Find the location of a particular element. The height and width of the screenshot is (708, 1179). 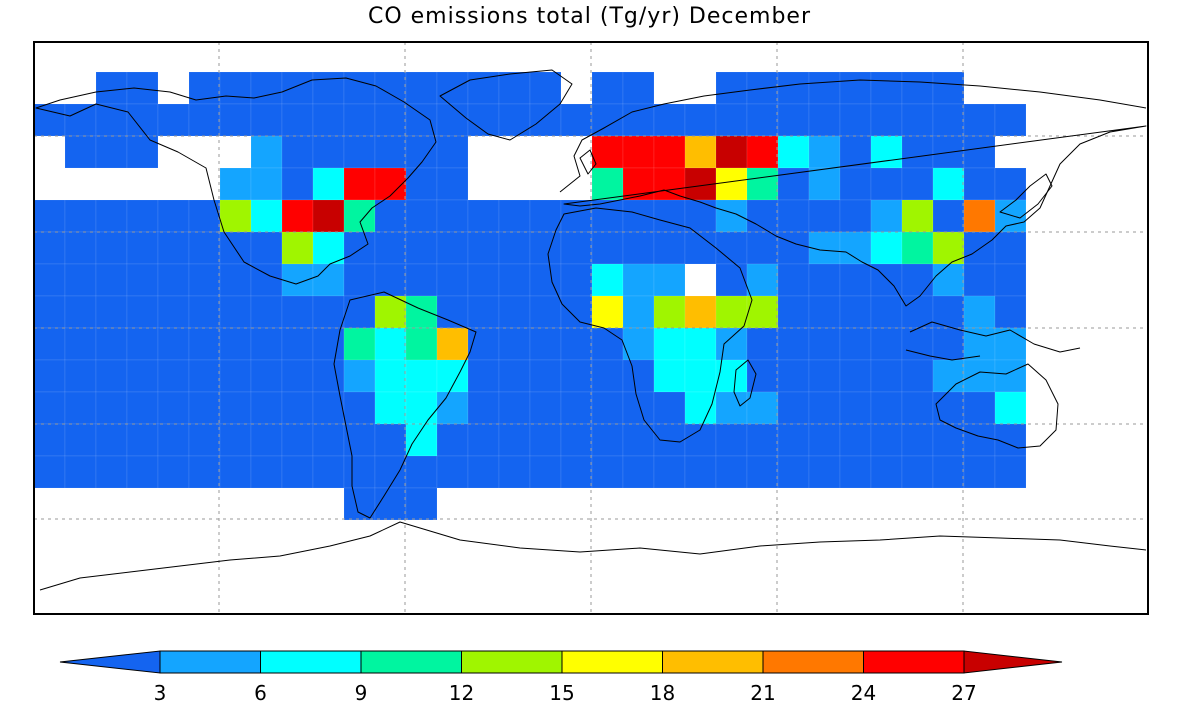

coast-british-isles is located at coordinates (588, 162).